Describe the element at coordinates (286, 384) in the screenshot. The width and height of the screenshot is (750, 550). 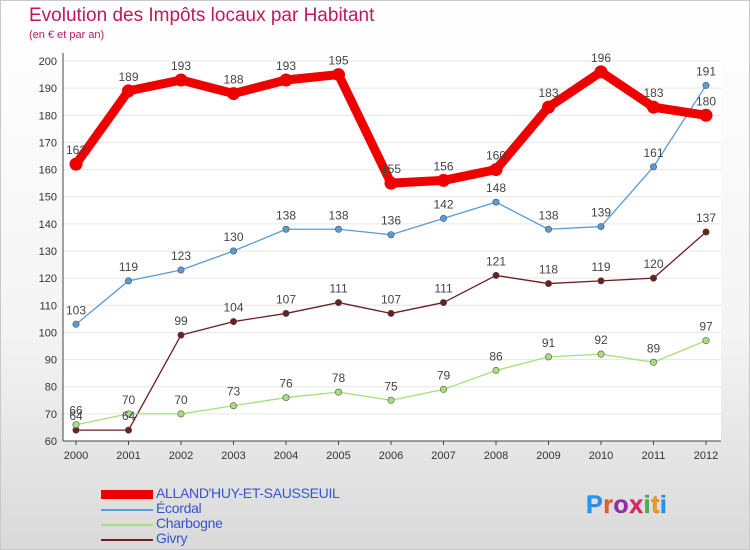
I see `data-label: 76` at that location.